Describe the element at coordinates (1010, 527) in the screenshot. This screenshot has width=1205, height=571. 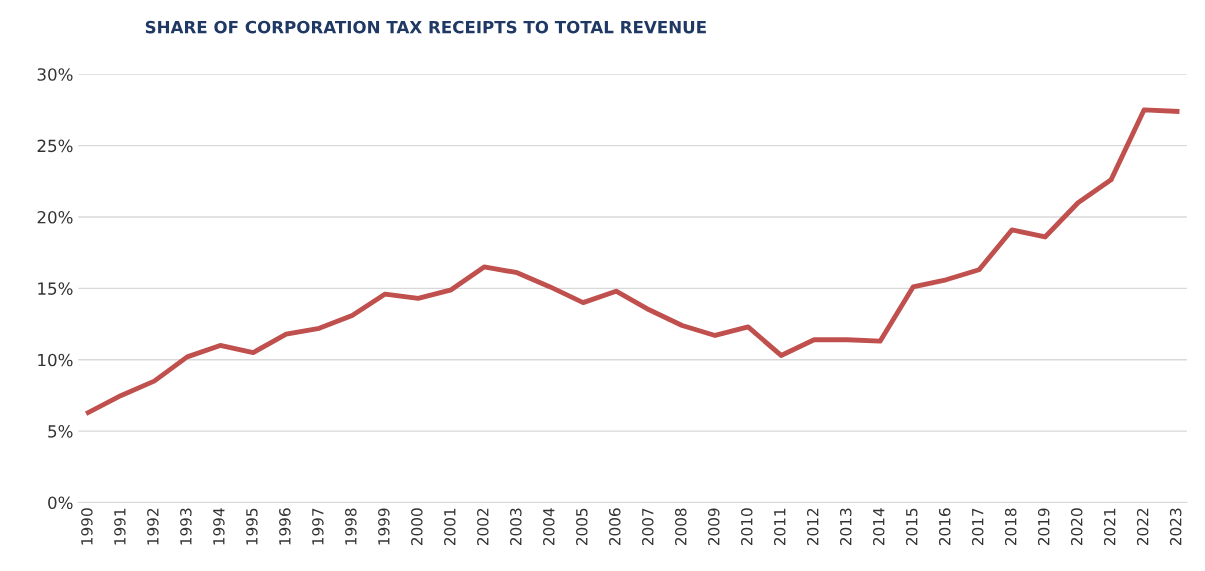
I see `x-tick-label: 2018` at that location.